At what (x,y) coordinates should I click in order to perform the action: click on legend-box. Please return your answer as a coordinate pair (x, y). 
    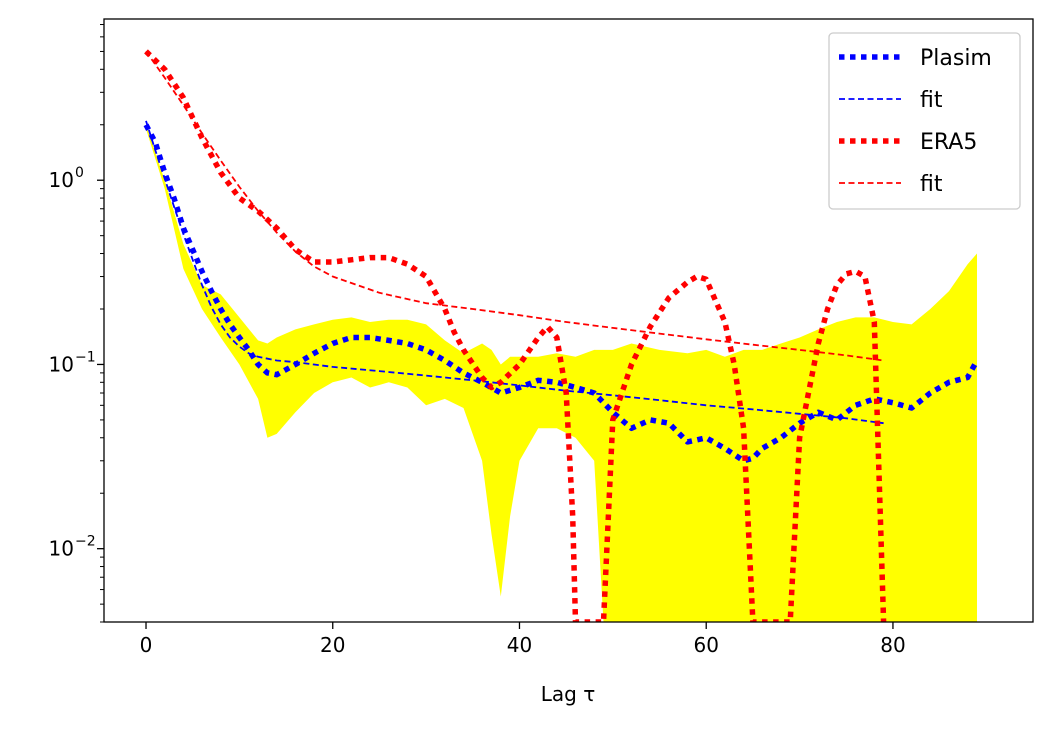
    Looking at the image, I should click on (924, 121).